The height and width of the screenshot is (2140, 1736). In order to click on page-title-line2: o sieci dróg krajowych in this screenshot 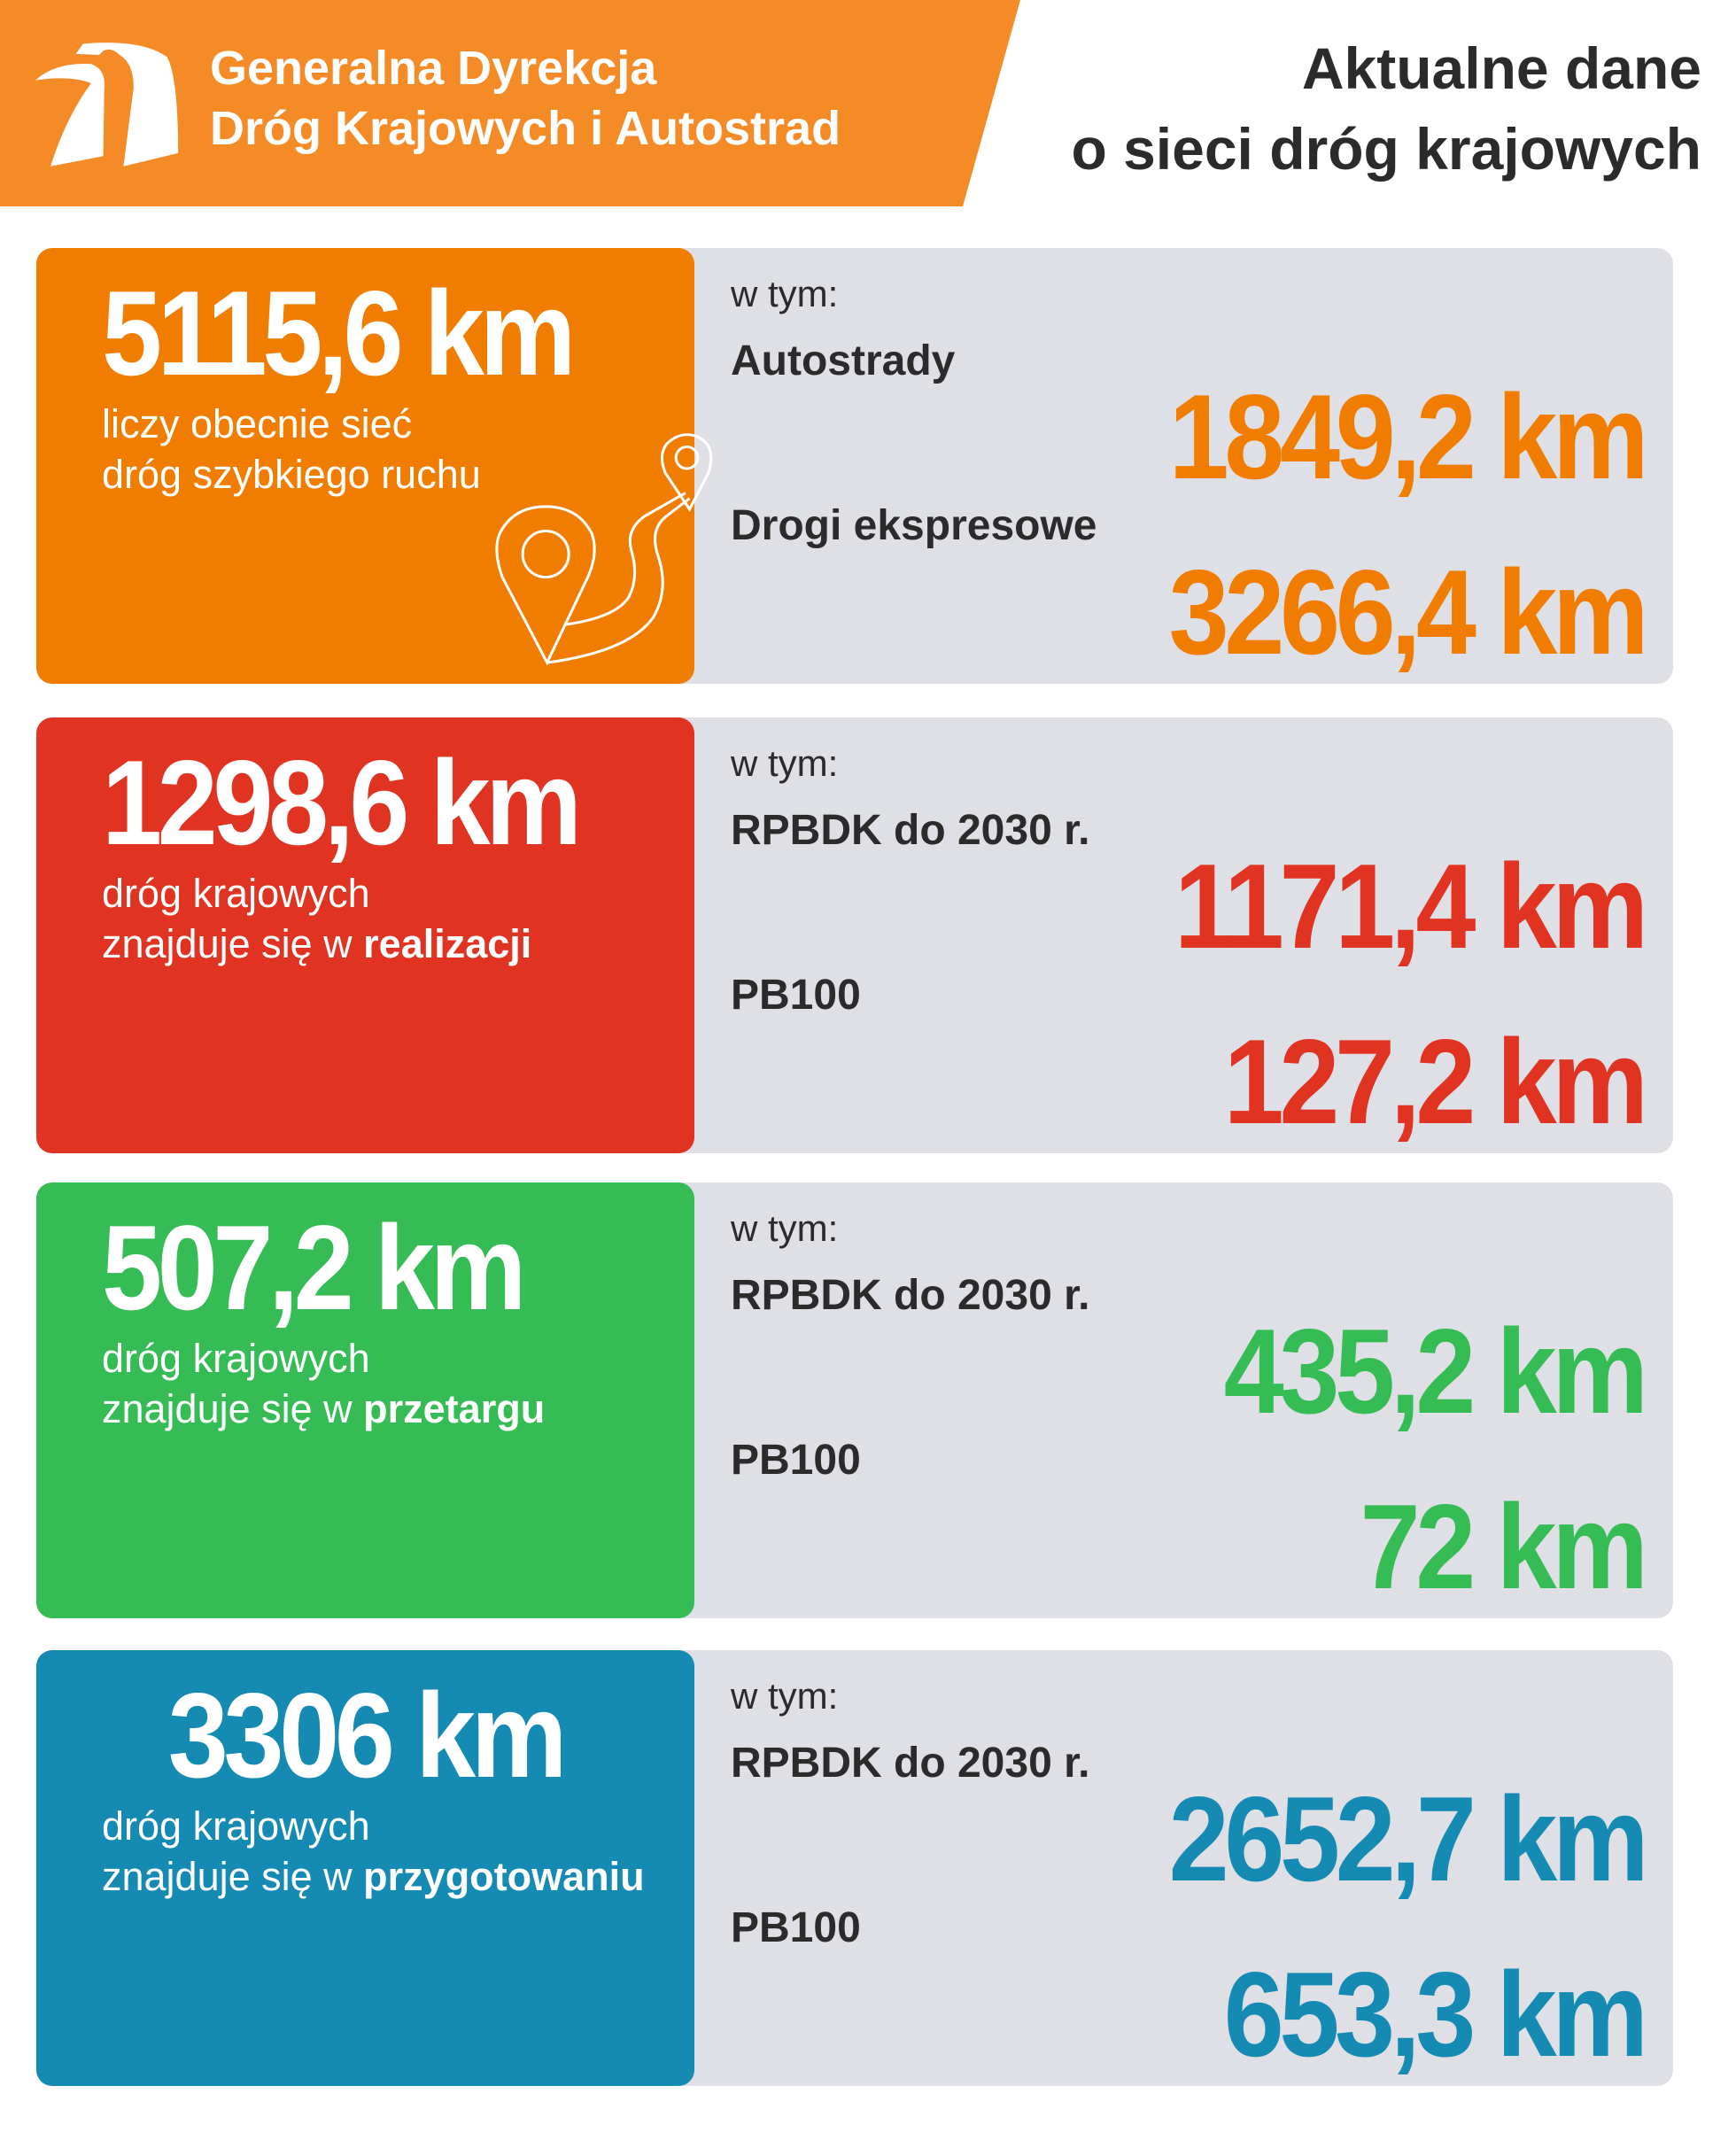, I will do `click(1386, 149)`.